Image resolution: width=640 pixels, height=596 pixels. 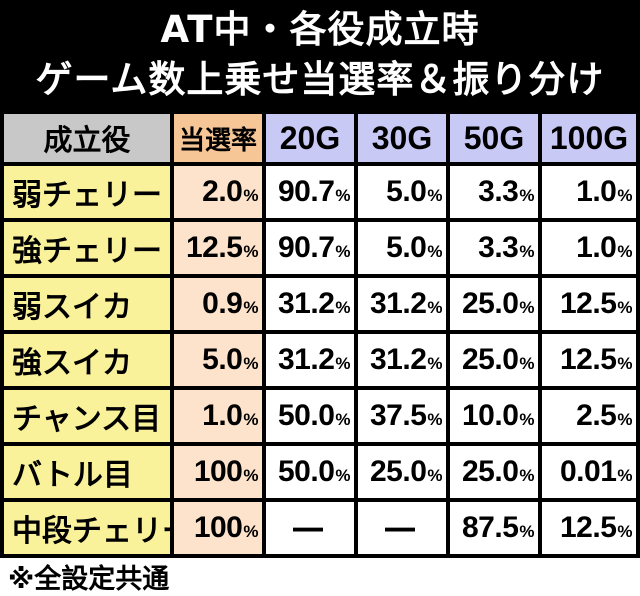 What do you see at coordinates (220, 250) in the screenshot?
I see `rate-cell: 12.5%` at bounding box center [220, 250].